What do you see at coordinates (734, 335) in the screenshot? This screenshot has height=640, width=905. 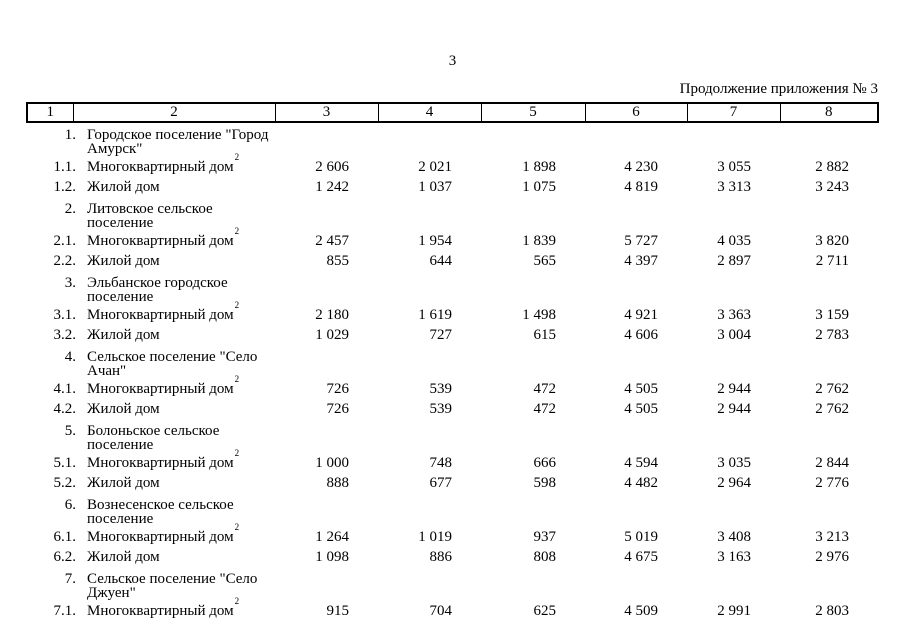 I see `value-cell: 3 004` at bounding box center [734, 335].